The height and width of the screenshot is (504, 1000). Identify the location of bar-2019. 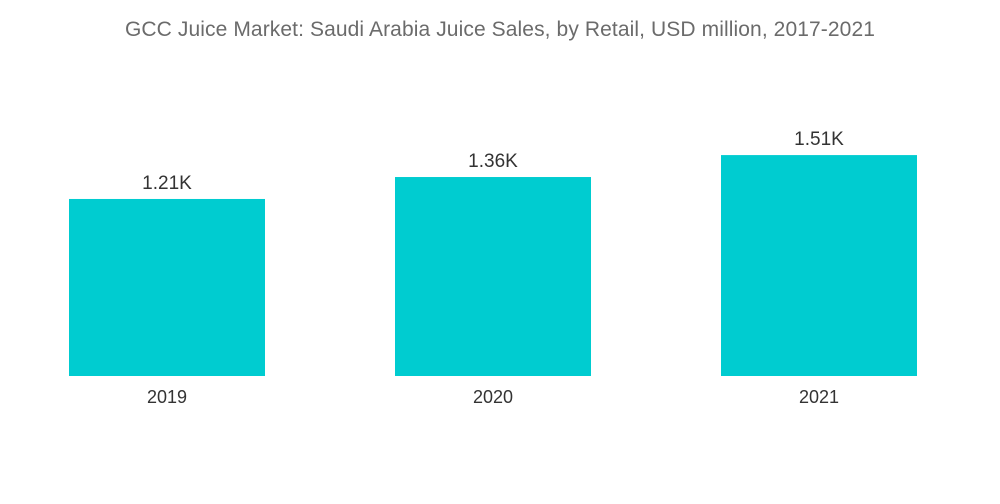
(167, 287).